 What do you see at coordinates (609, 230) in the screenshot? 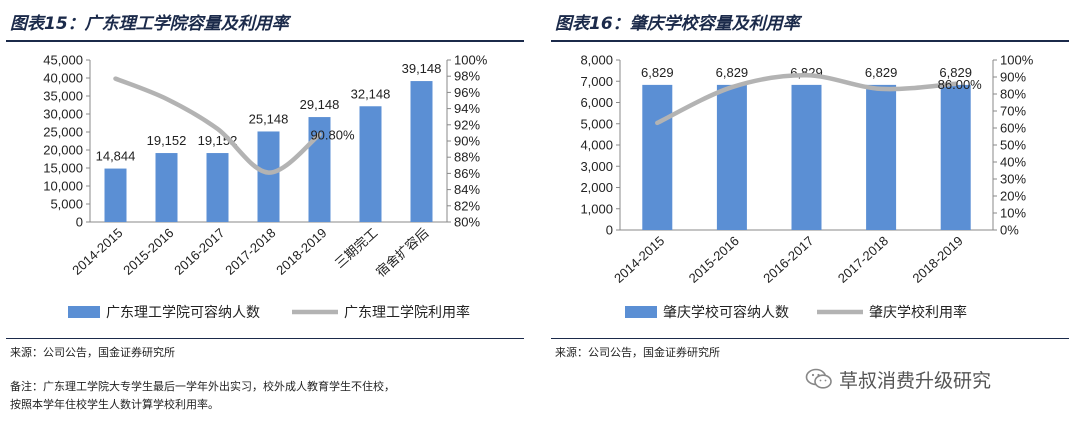
I see `right-y-tick-label: 0` at bounding box center [609, 230].